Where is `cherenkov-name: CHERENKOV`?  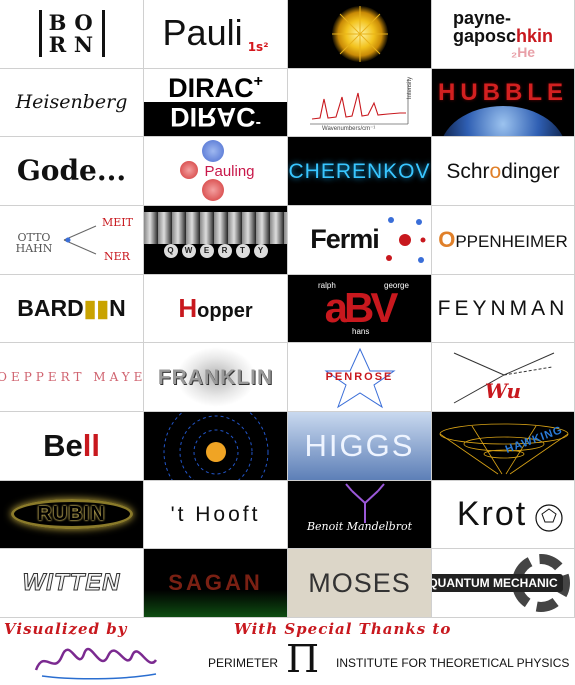
cherenkov-name: CHERENKOV is located at coordinates (359, 171).